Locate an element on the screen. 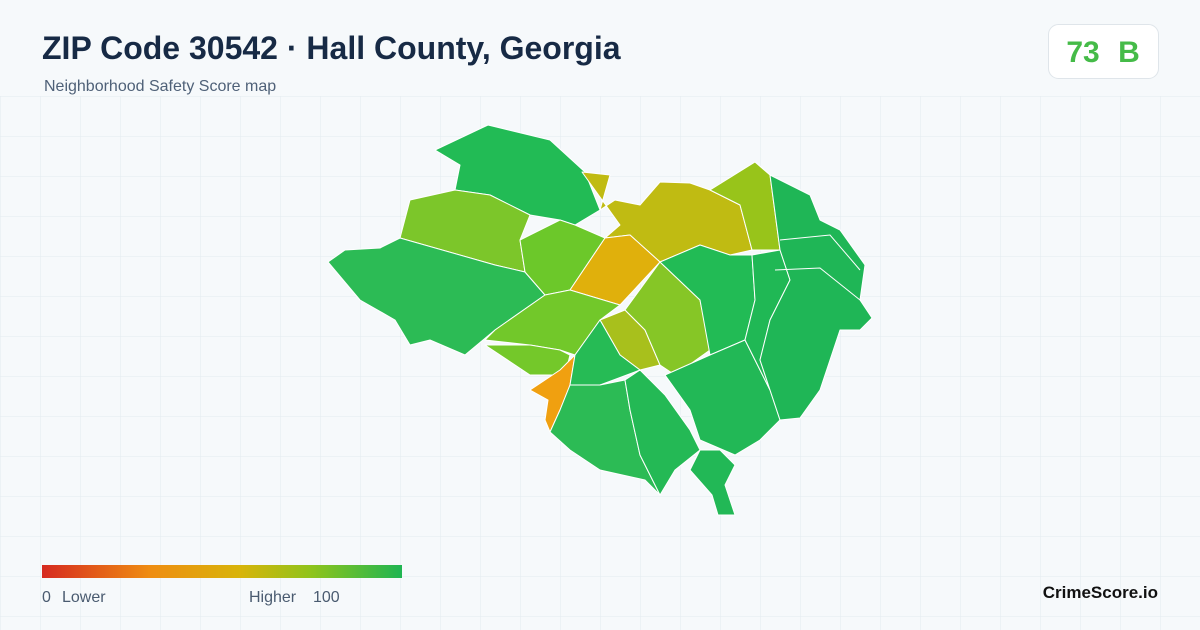  title: ZIP Code 30542 · Hall County, Georgia is located at coordinates (331, 48).